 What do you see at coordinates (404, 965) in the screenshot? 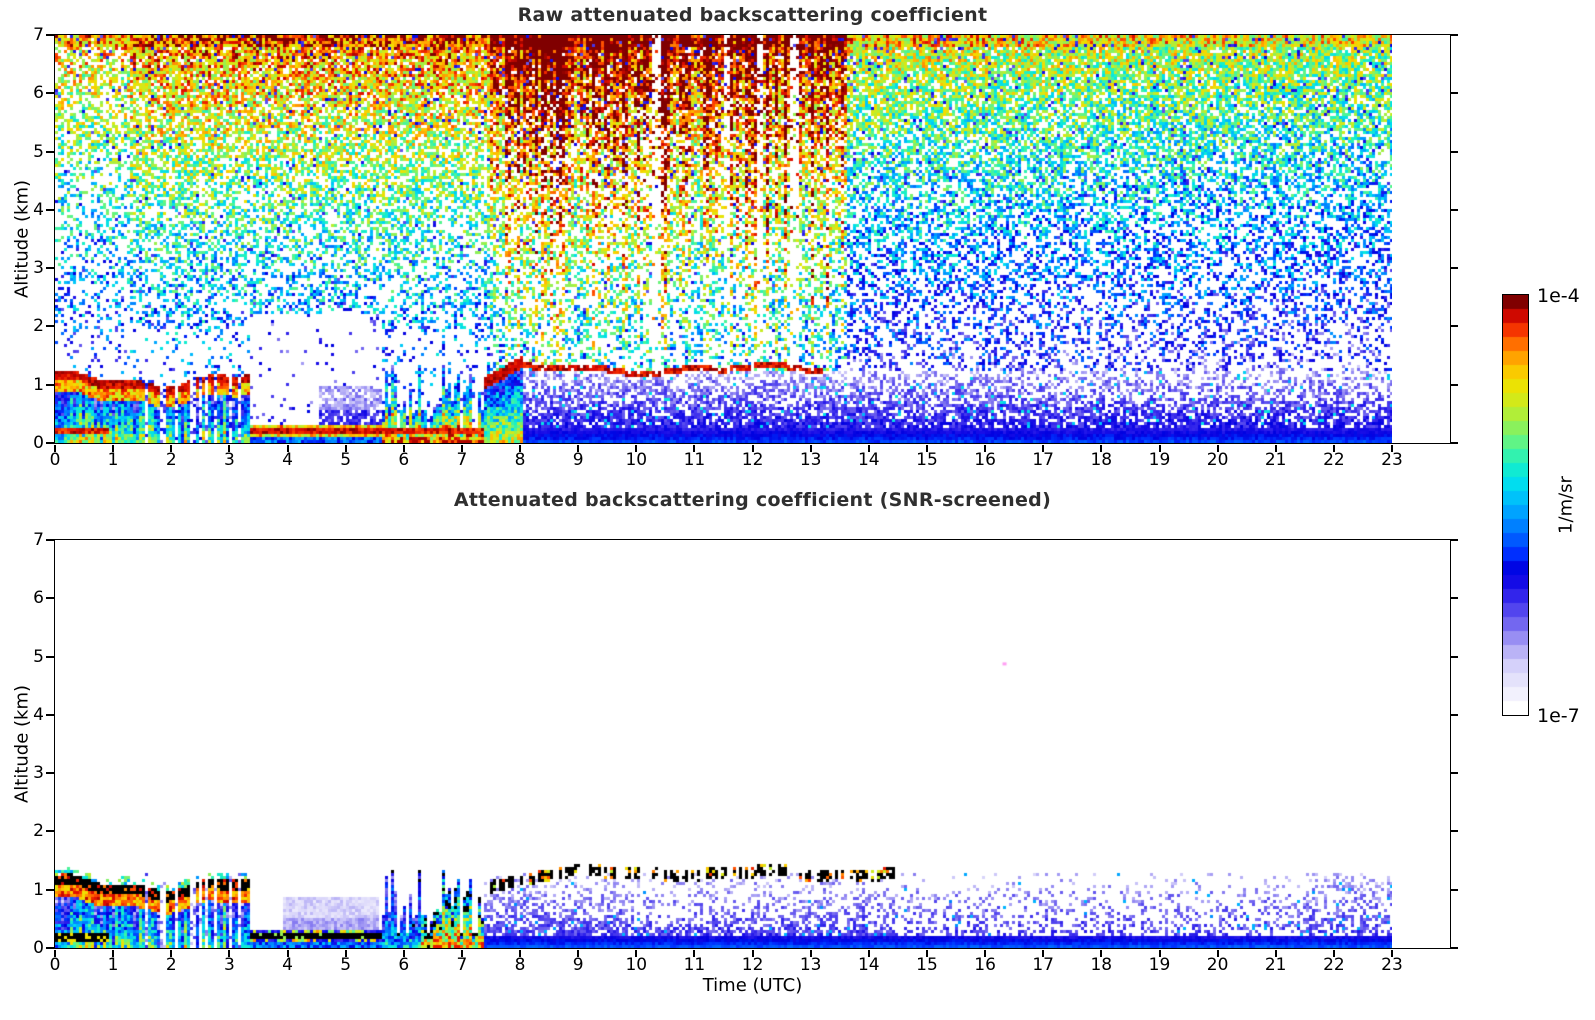
I see `x-tick-label: 6` at bounding box center [404, 965].